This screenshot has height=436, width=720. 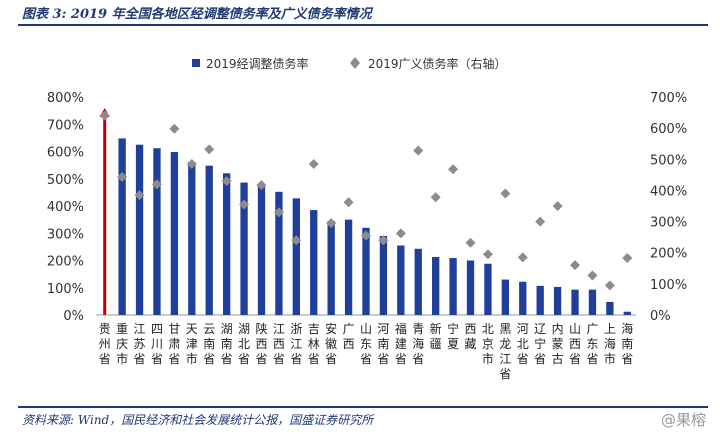 I want to click on y-right-tick-label: 200%, so click(x=668, y=254).